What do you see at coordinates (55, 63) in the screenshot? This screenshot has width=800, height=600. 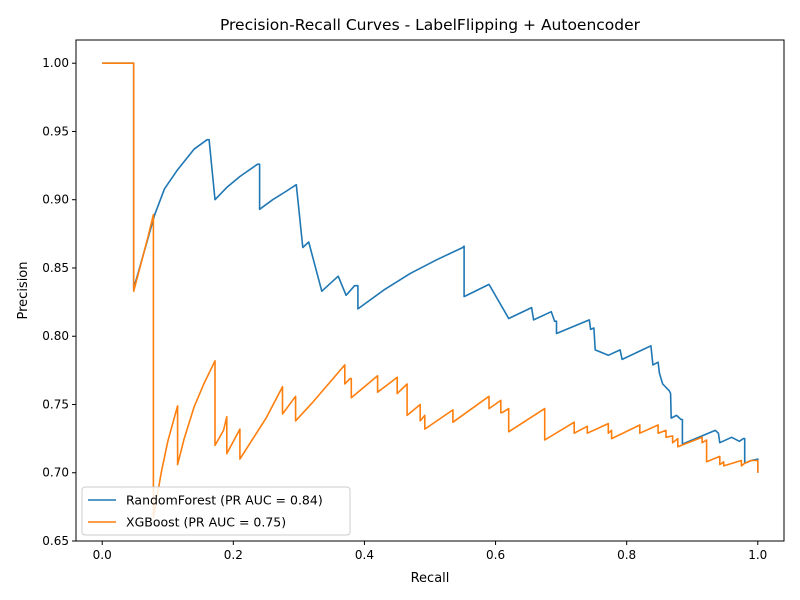 I see `y-tick-label: 1.00` at bounding box center [55, 63].